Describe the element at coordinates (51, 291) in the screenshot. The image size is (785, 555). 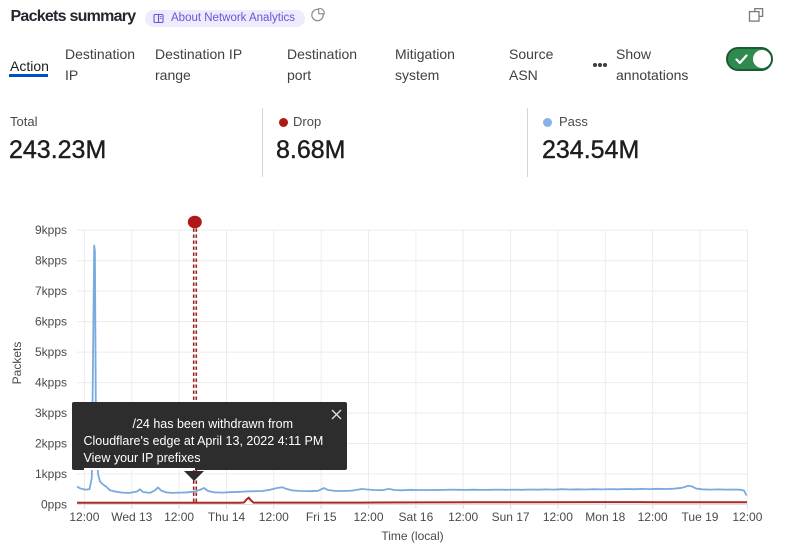
I see `svg-text: 7kpps` at that location.